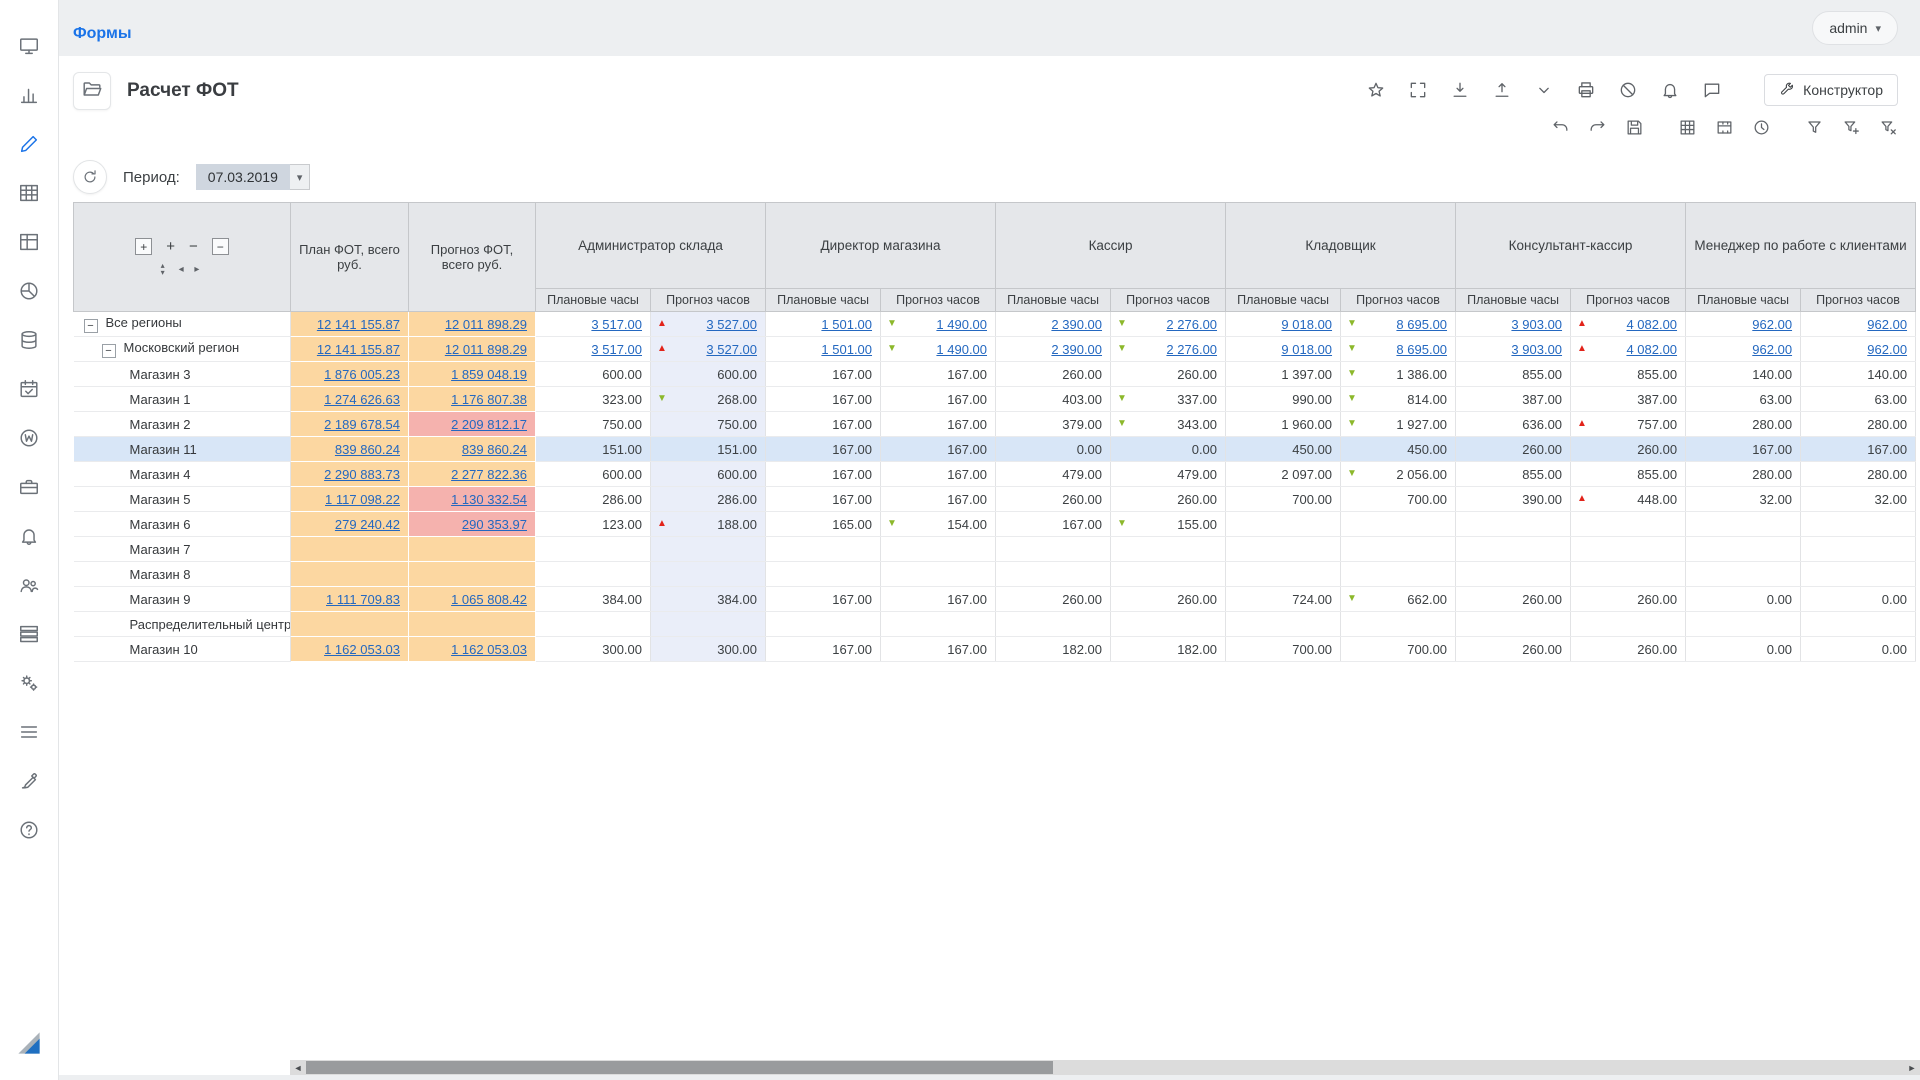 The image size is (1920, 1080). What do you see at coordinates (1761, 127) in the screenshot?
I see `history-clock-icon` at bounding box center [1761, 127].